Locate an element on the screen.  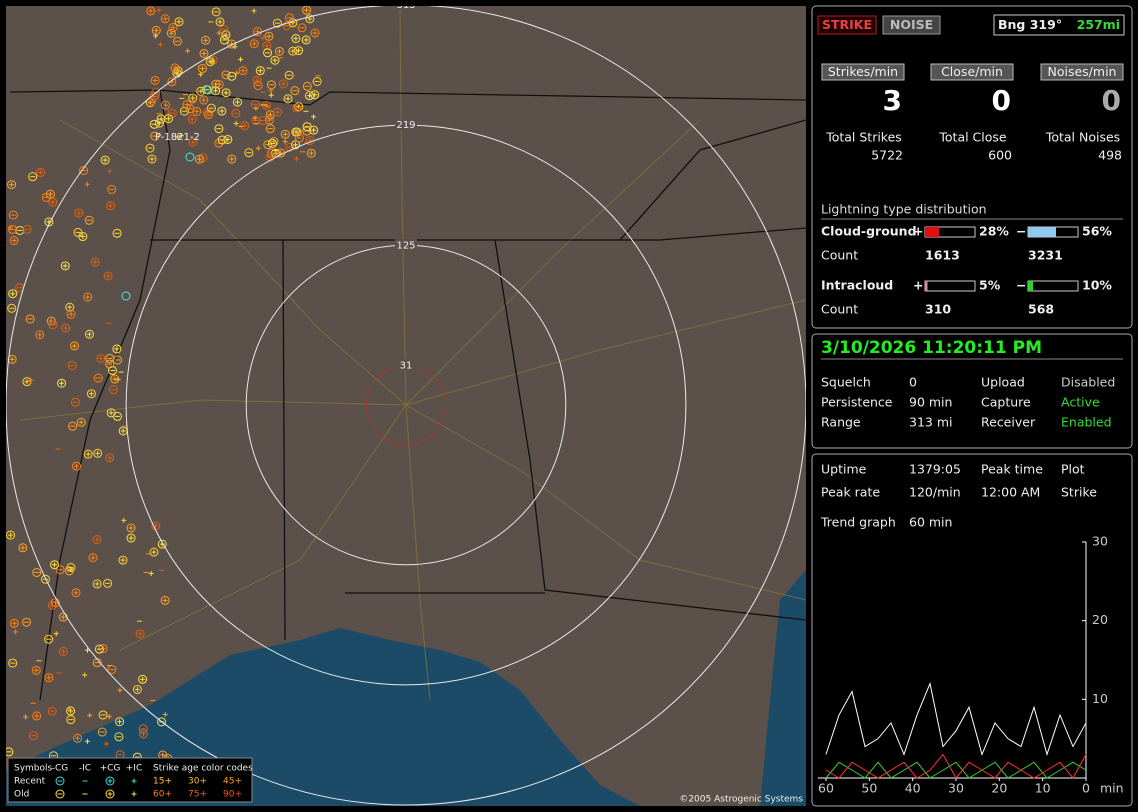
stat: Strike is located at coordinates (1079, 492).